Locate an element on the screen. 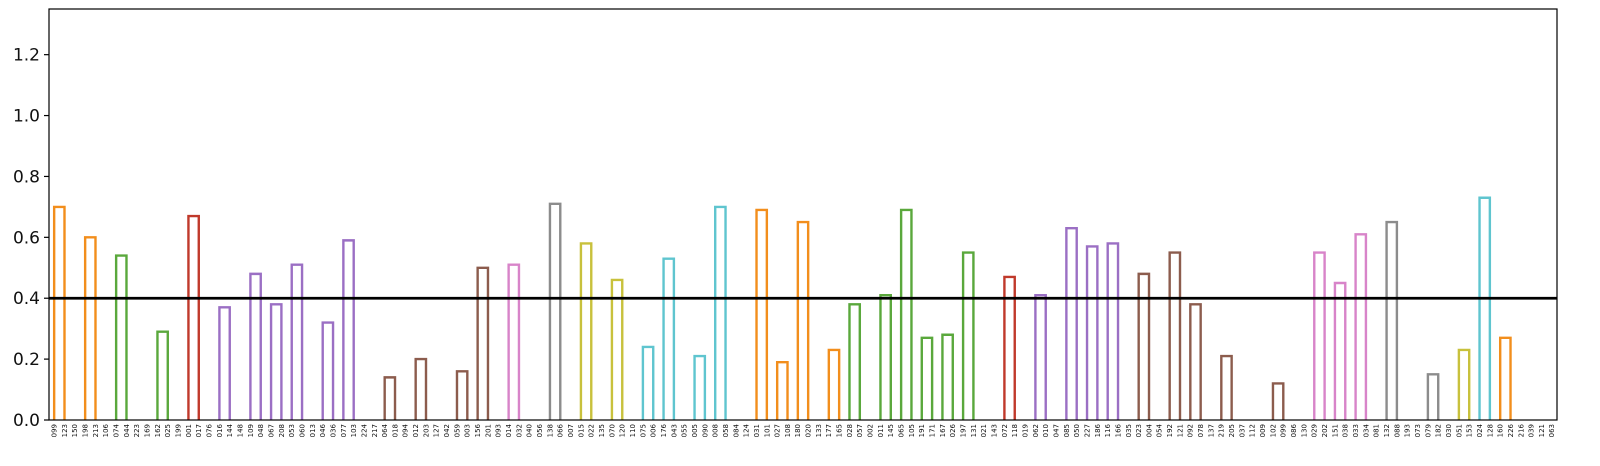 This screenshot has width=1600, height=466. leaf-label: 038 is located at coordinates (1346, 430).